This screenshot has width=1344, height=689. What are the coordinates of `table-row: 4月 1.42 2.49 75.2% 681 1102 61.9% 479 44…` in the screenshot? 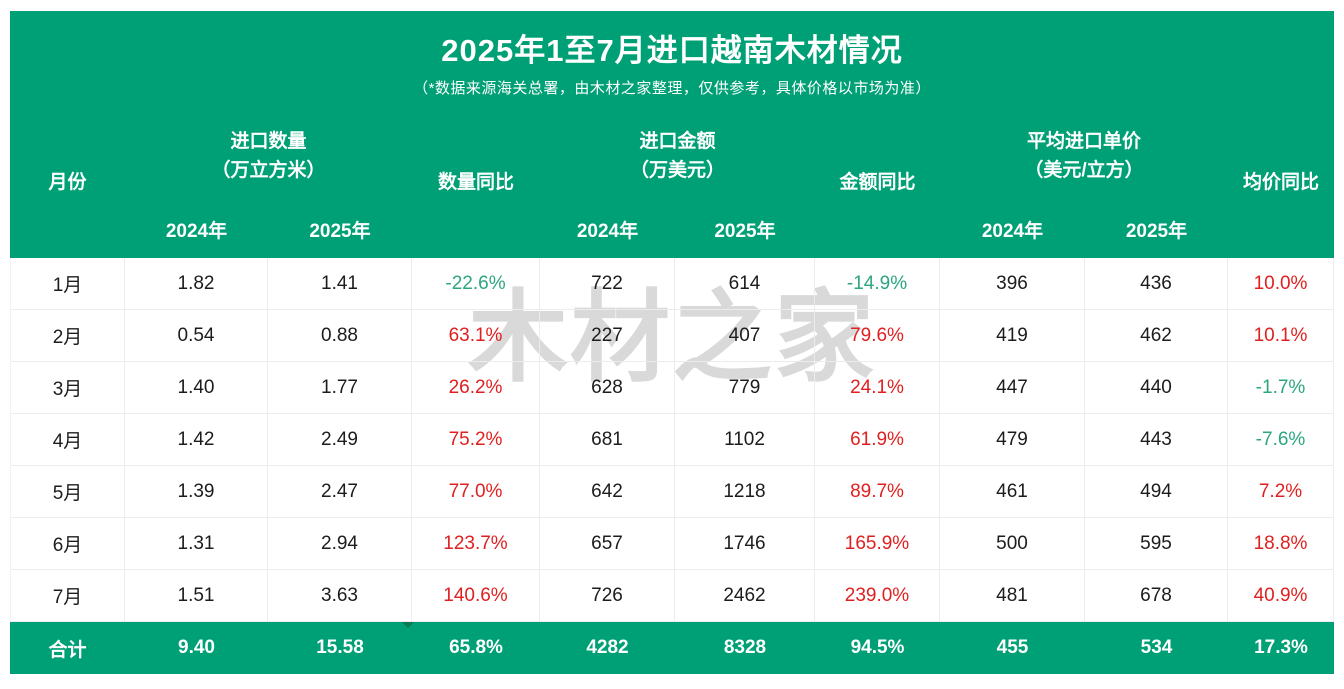 It's located at (672, 440).